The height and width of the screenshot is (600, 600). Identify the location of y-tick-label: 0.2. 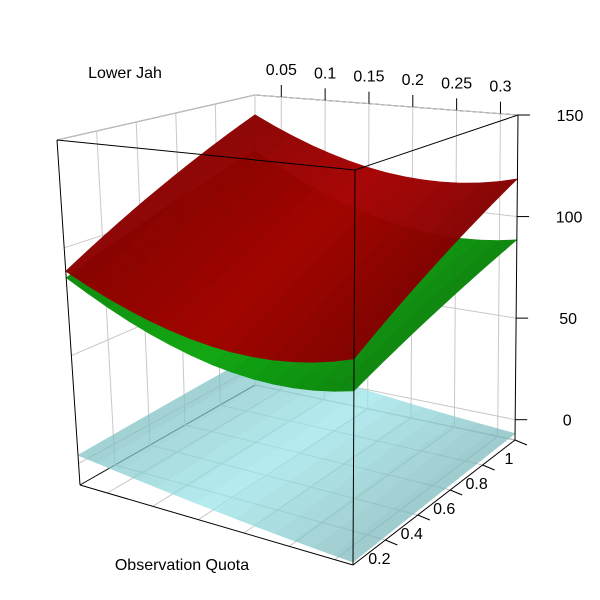
(379, 559).